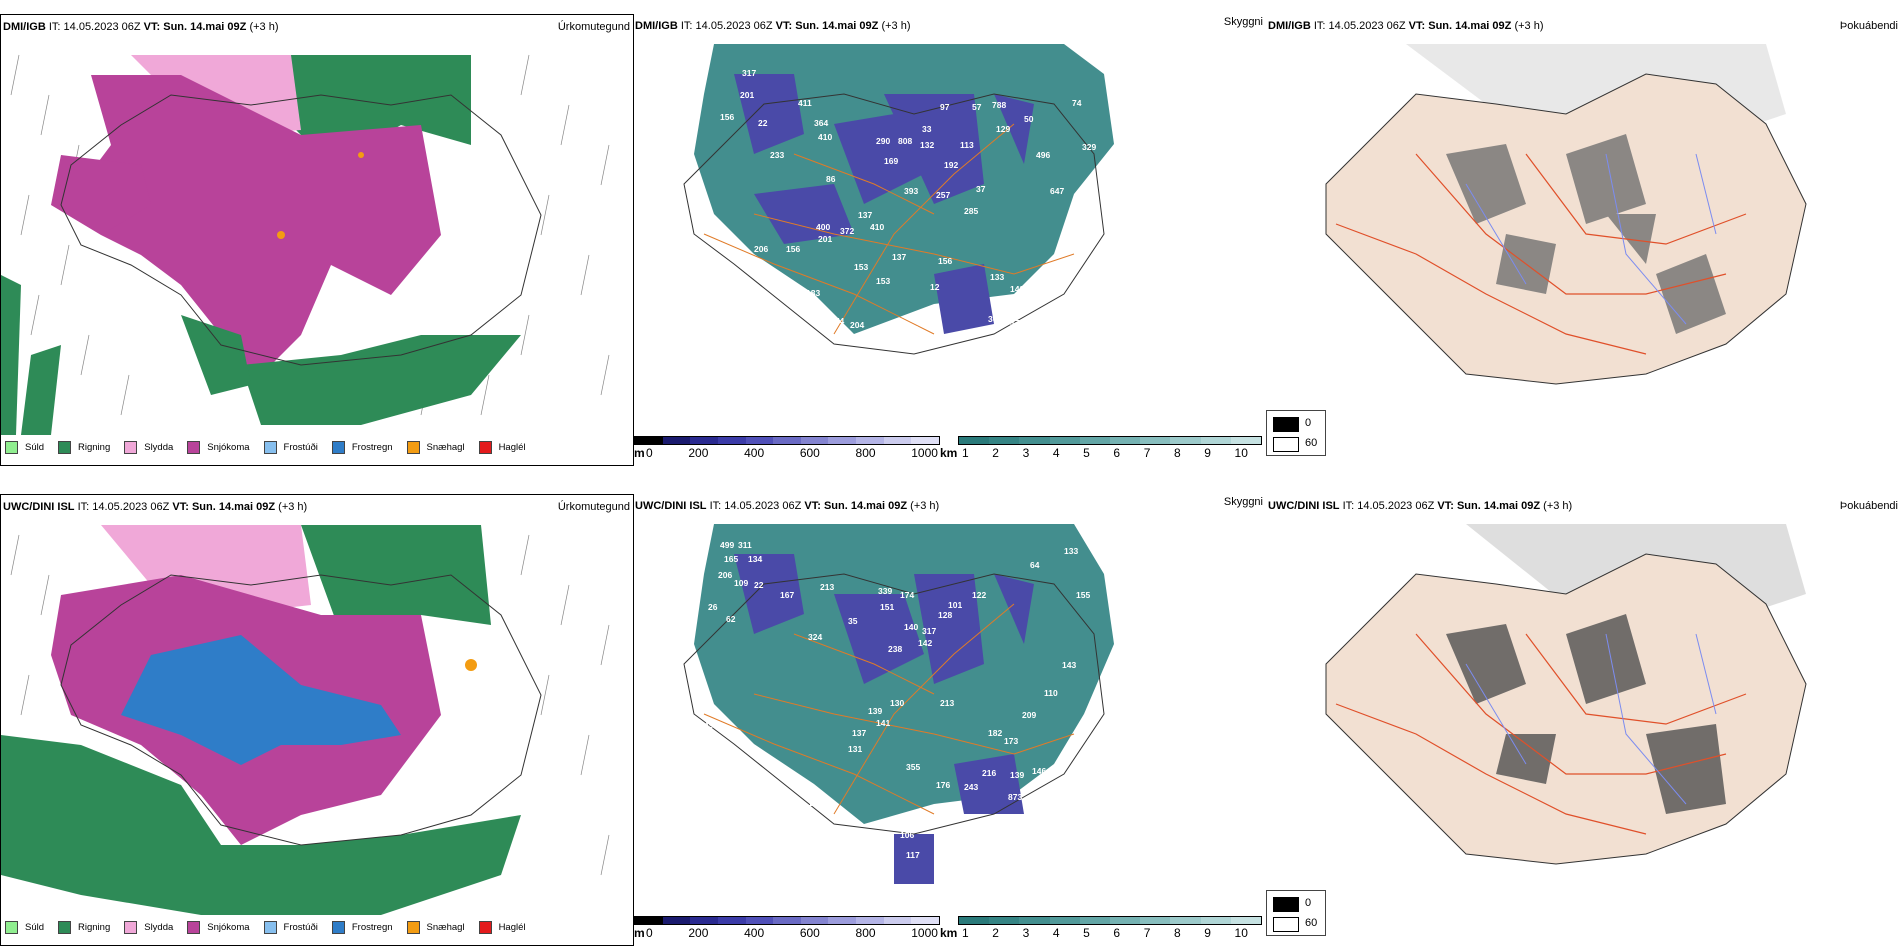 The width and height of the screenshot is (1900, 950). What do you see at coordinates (1026, 933) in the screenshot?
I see `tick: 3` at bounding box center [1026, 933].